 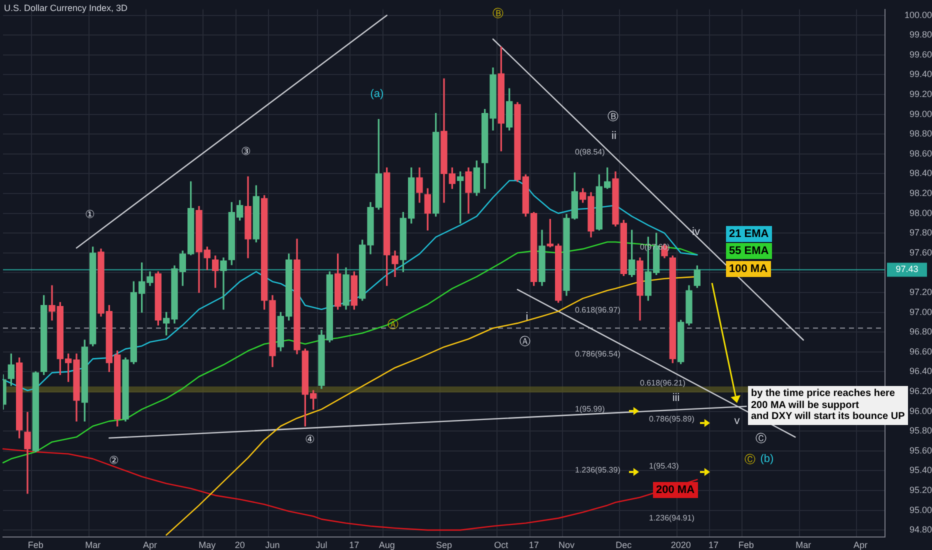 I want to click on annotation: iii, so click(x=676, y=398).